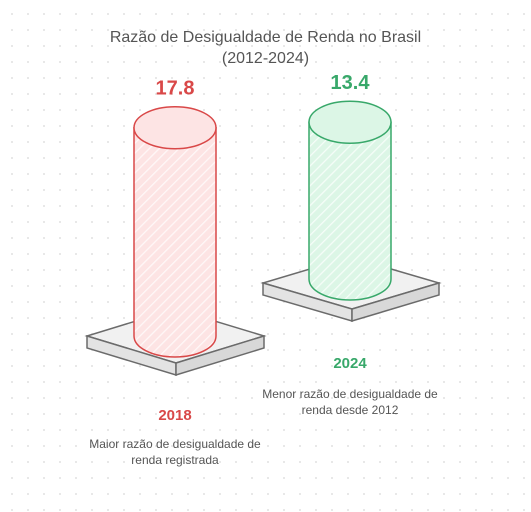  What do you see at coordinates (175, 242) in the screenshot?
I see `cylinder-2018-body` at bounding box center [175, 242].